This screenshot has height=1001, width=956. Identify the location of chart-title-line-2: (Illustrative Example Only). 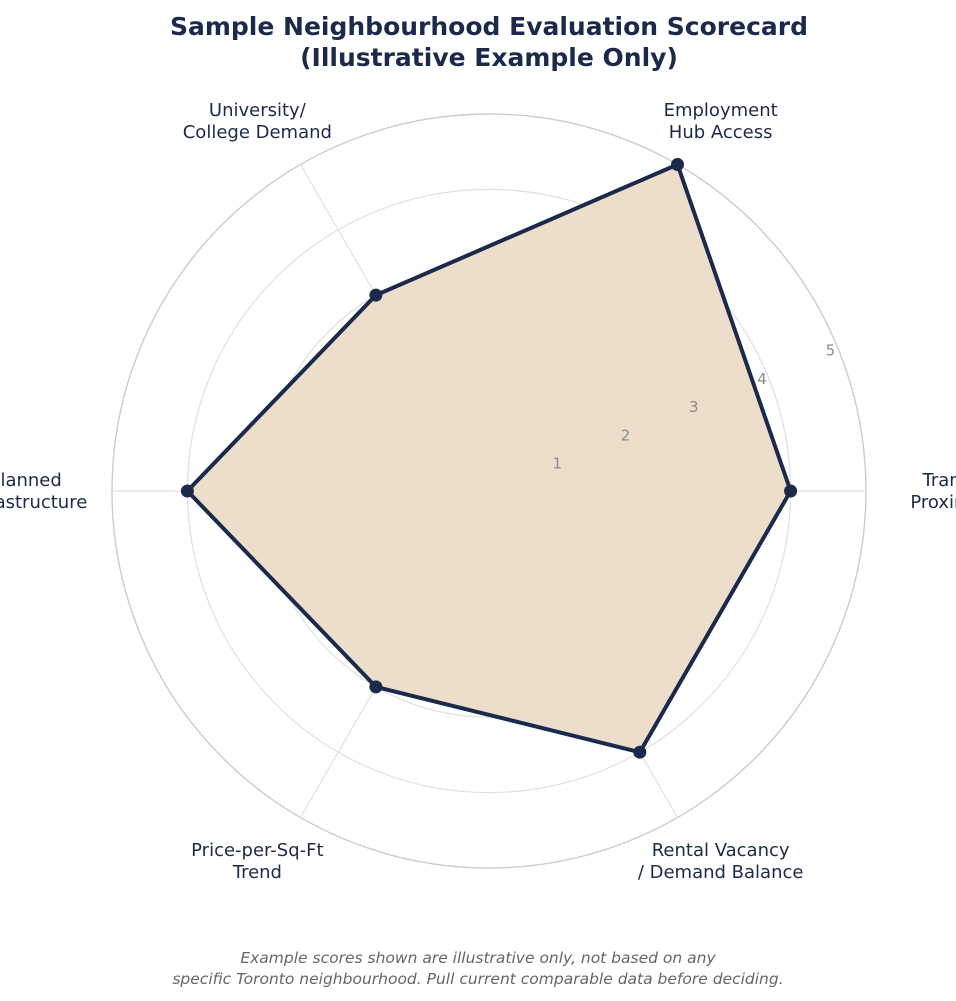
(489, 57).